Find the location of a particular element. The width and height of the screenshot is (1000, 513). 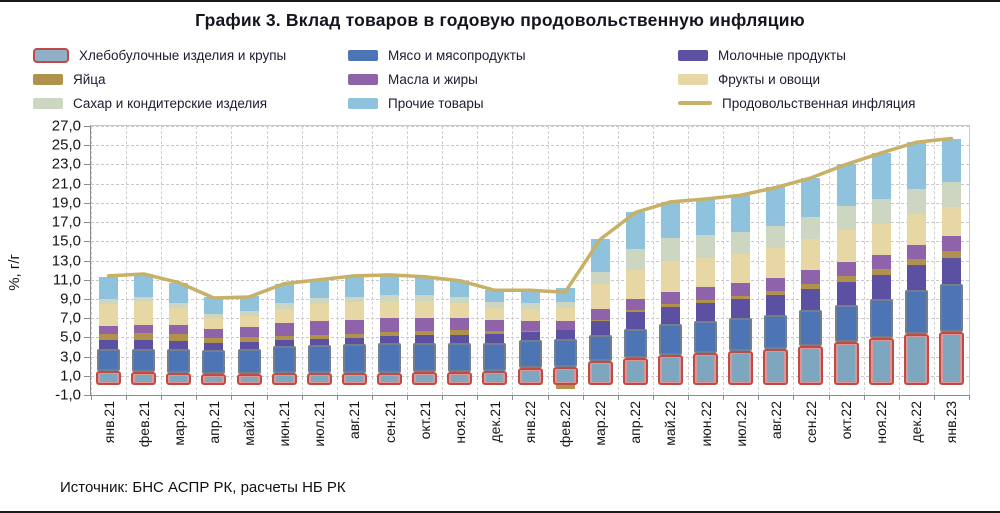

x-tick-label-text: апр.21 is located at coordinates (213, 422).